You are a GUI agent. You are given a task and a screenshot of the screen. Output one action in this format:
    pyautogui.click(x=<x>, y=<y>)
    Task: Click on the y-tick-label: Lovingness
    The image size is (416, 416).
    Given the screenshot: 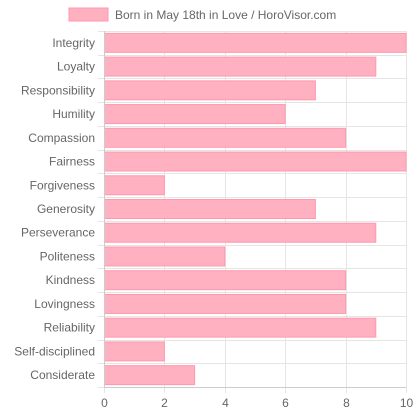 What is the action you would take?
    pyautogui.click(x=64, y=304)
    